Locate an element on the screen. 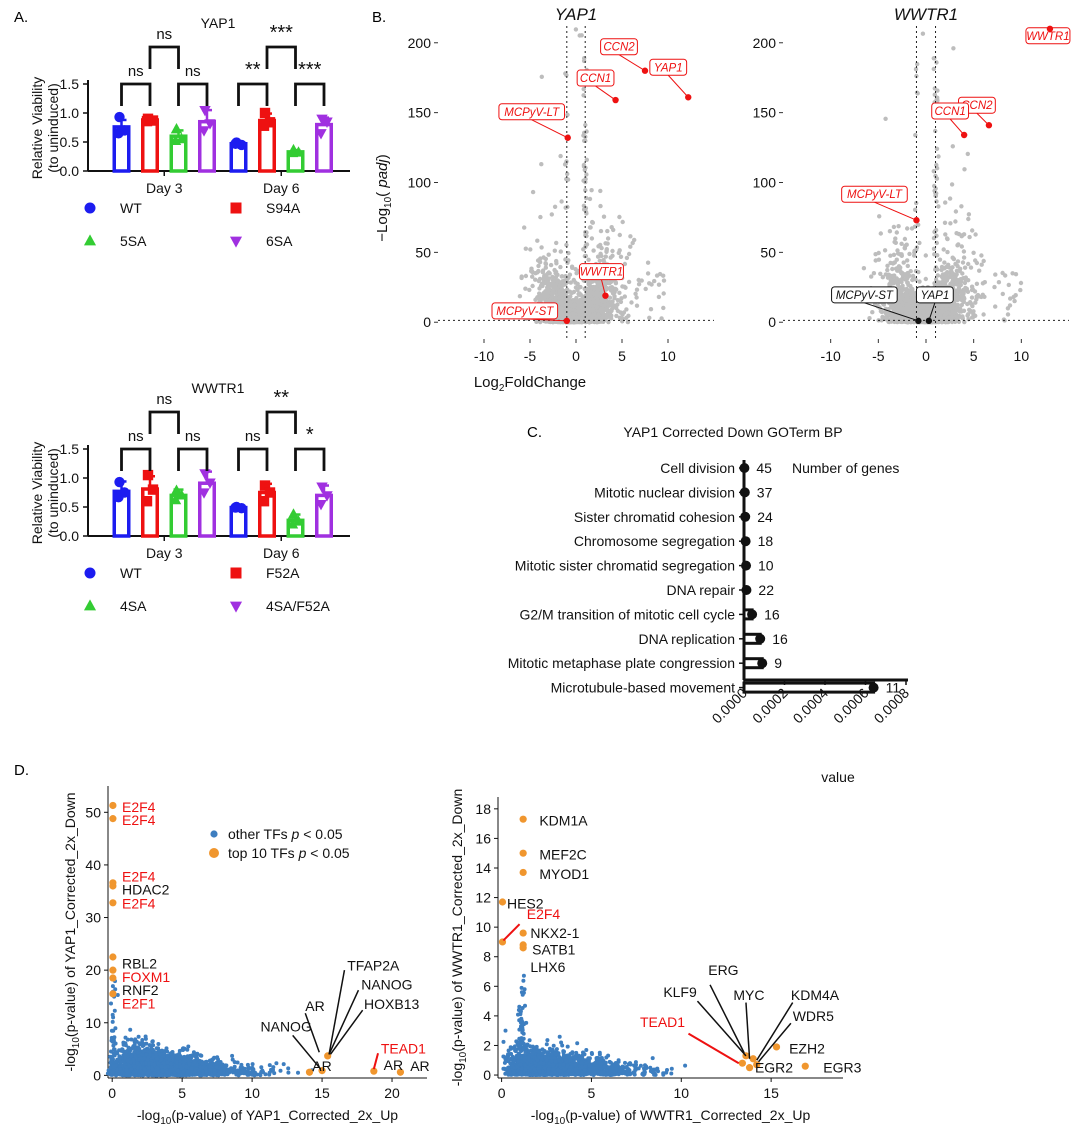 This screenshot has height=1127, width=1080. x-tick-label: Day 3 is located at coordinates (164, 553).